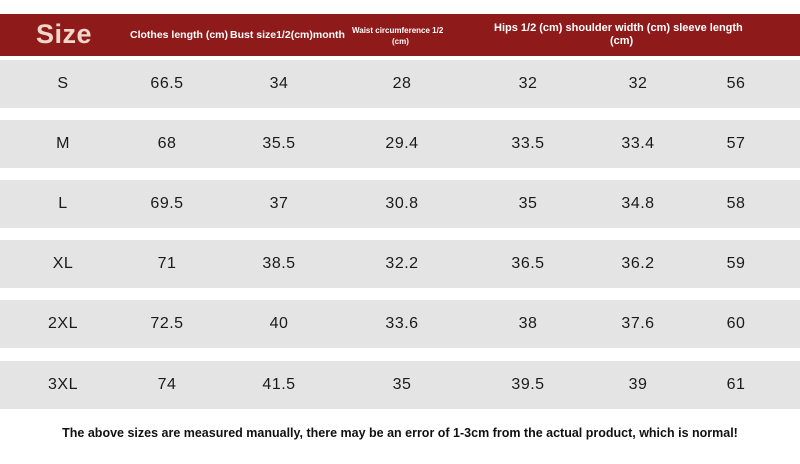 This screenshot has width=800, height=464. What do you see at coordinates (638, 323) in the screenshot?
I see `shoulder-cell: 37.6` at bounding box center [638, 323].